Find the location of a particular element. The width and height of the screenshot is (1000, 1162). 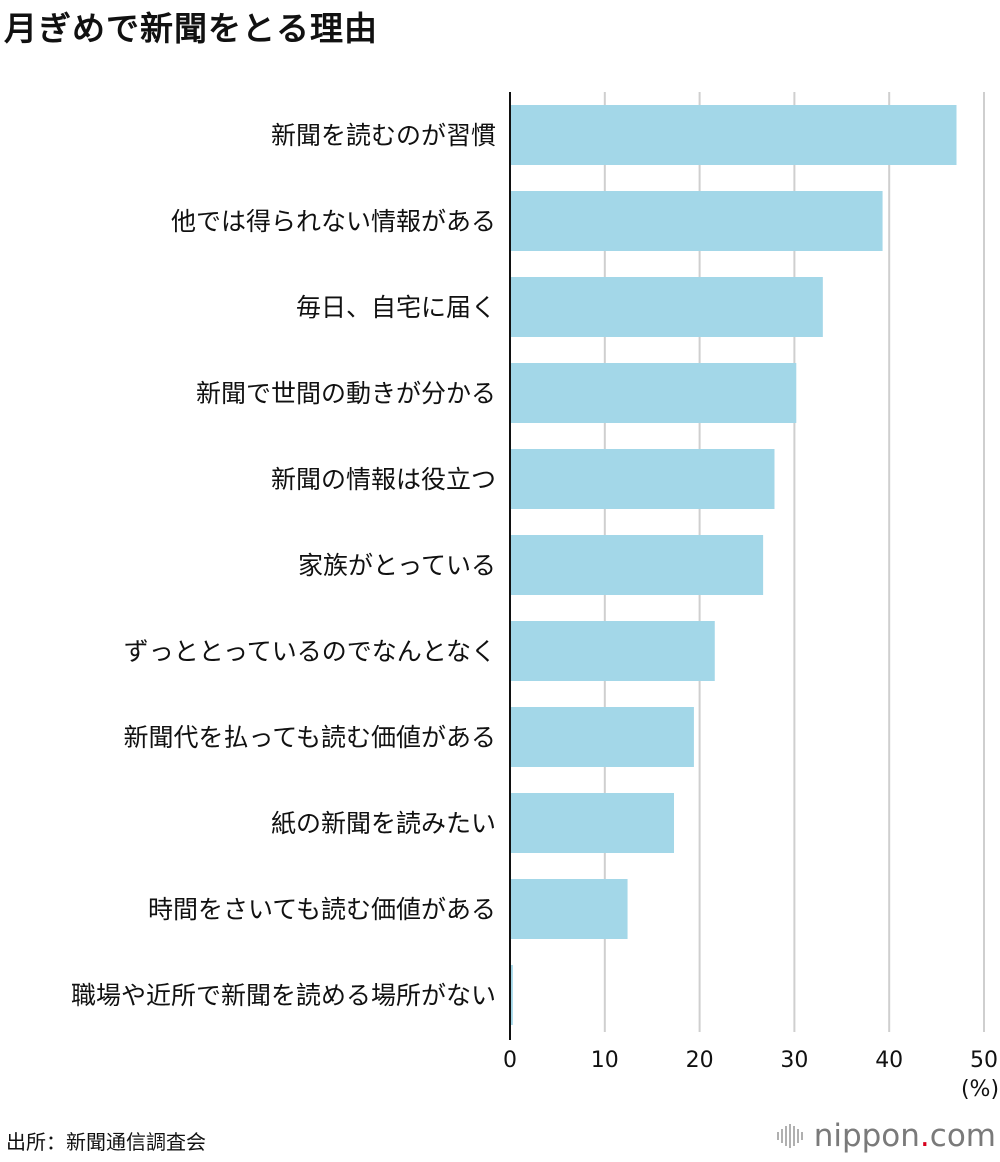

x-tick-label-50: 50 is located at coordinates (984, 1060).